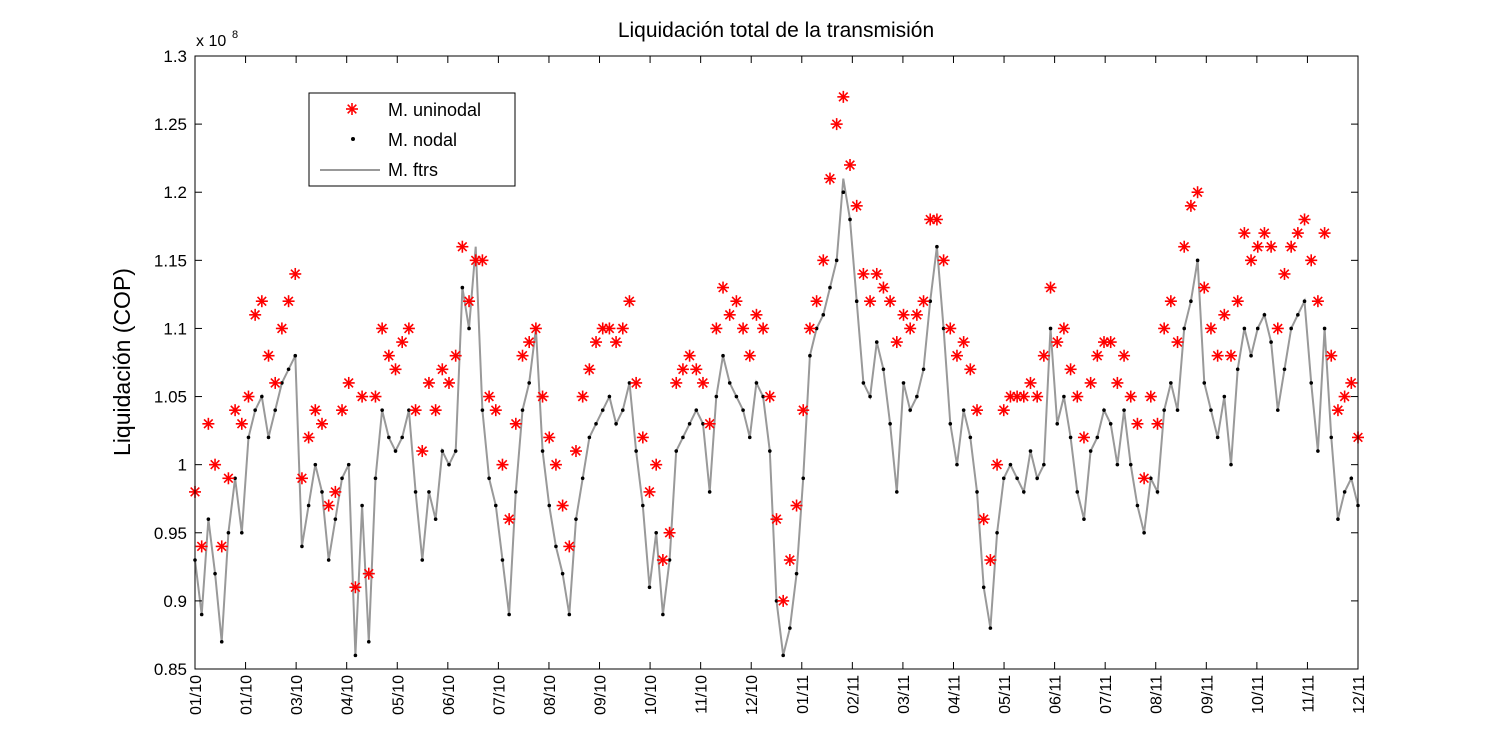  I want to click on x-tick-label: 10/10, so click(651, 695).